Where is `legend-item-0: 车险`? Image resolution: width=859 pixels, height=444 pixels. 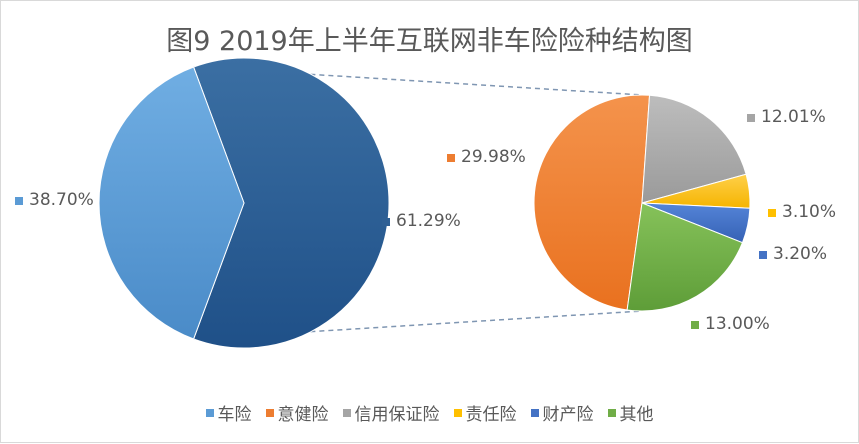 legend-item-0: 车险 is located at coordinates (228, 412).